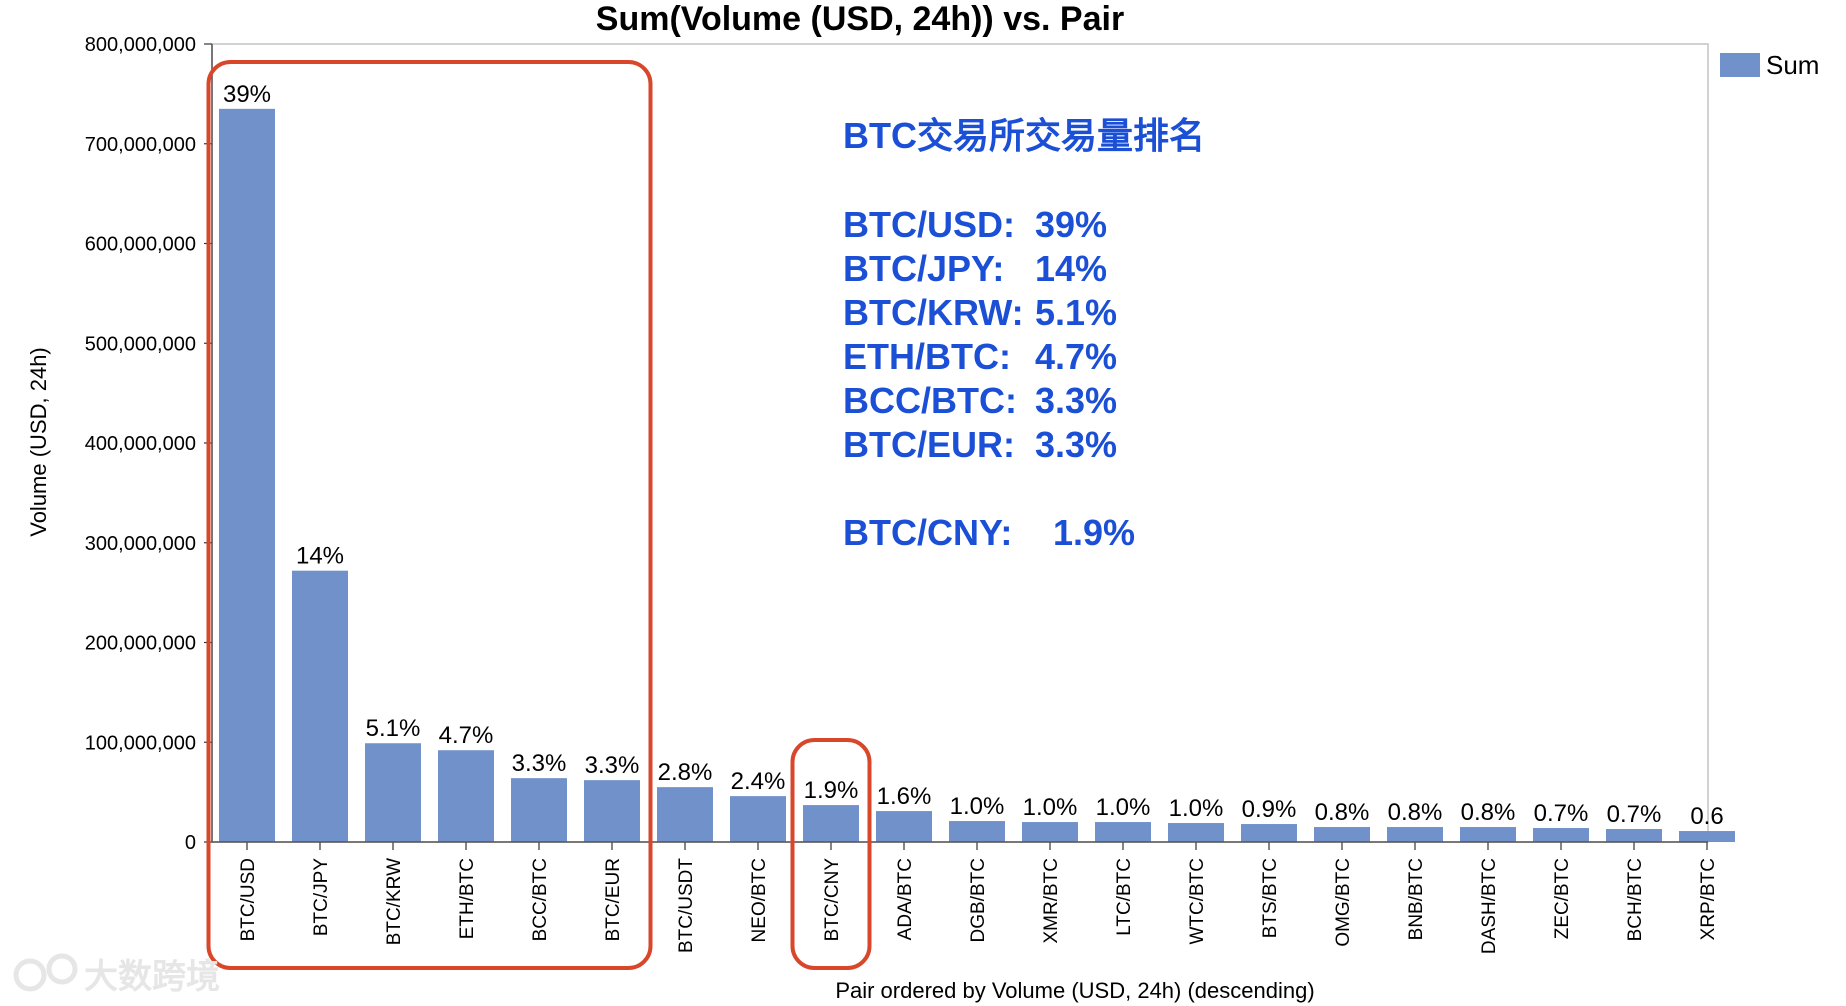 The width and height of the screenshot is (1846, 1006). I want to click on bar-data-label: 2.4%, so click(758, 781).